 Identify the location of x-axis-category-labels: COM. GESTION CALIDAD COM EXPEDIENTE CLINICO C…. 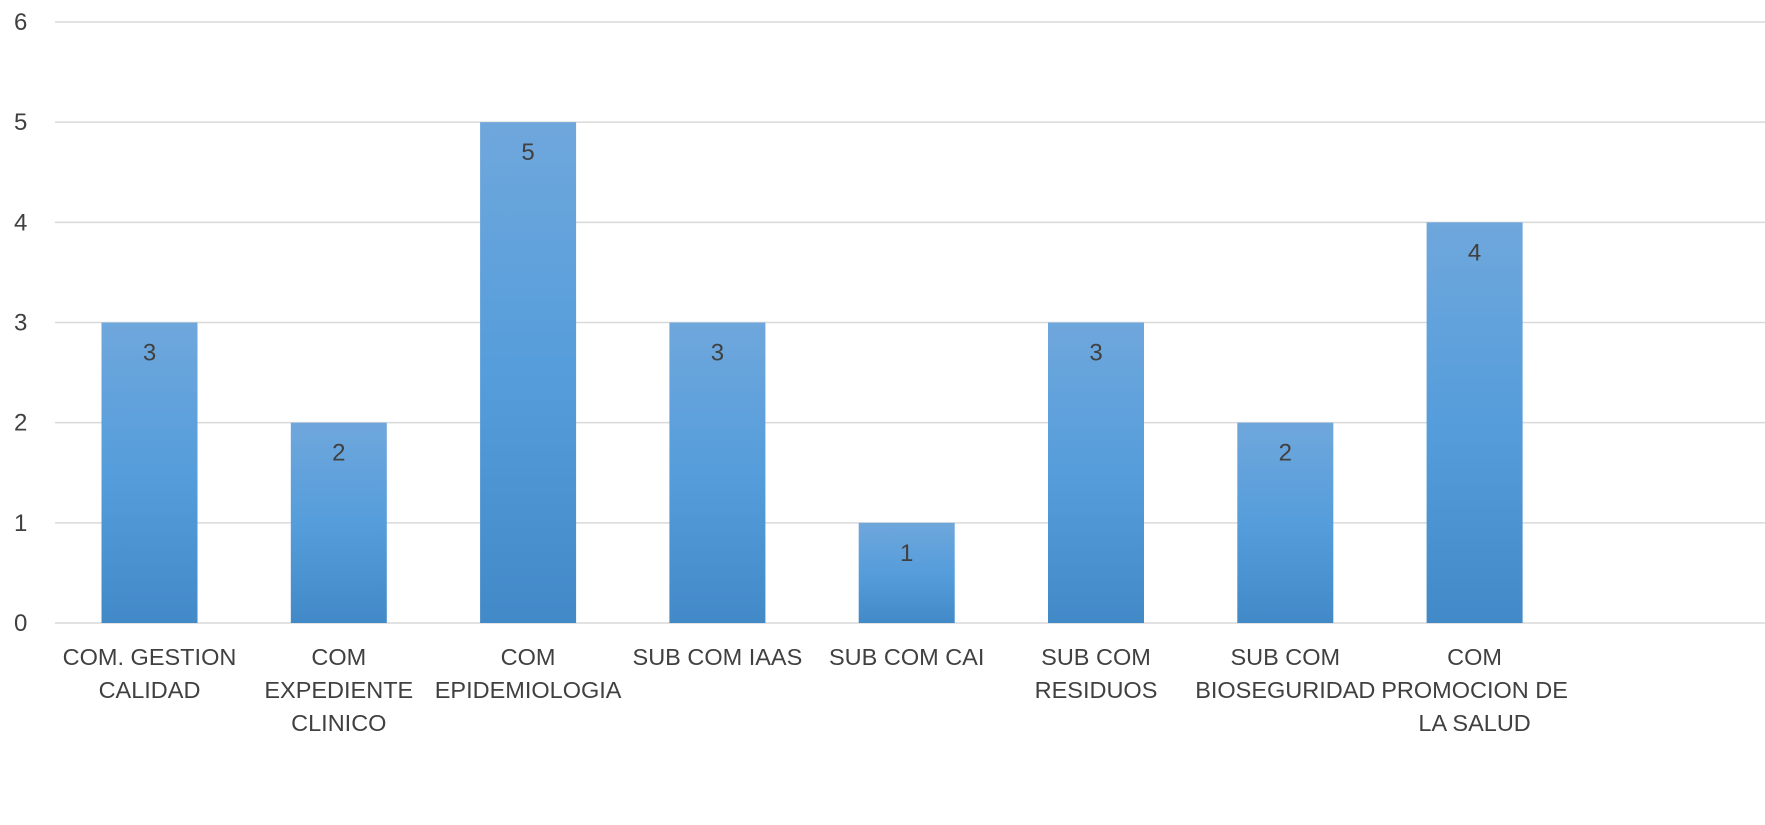
(815, 690).